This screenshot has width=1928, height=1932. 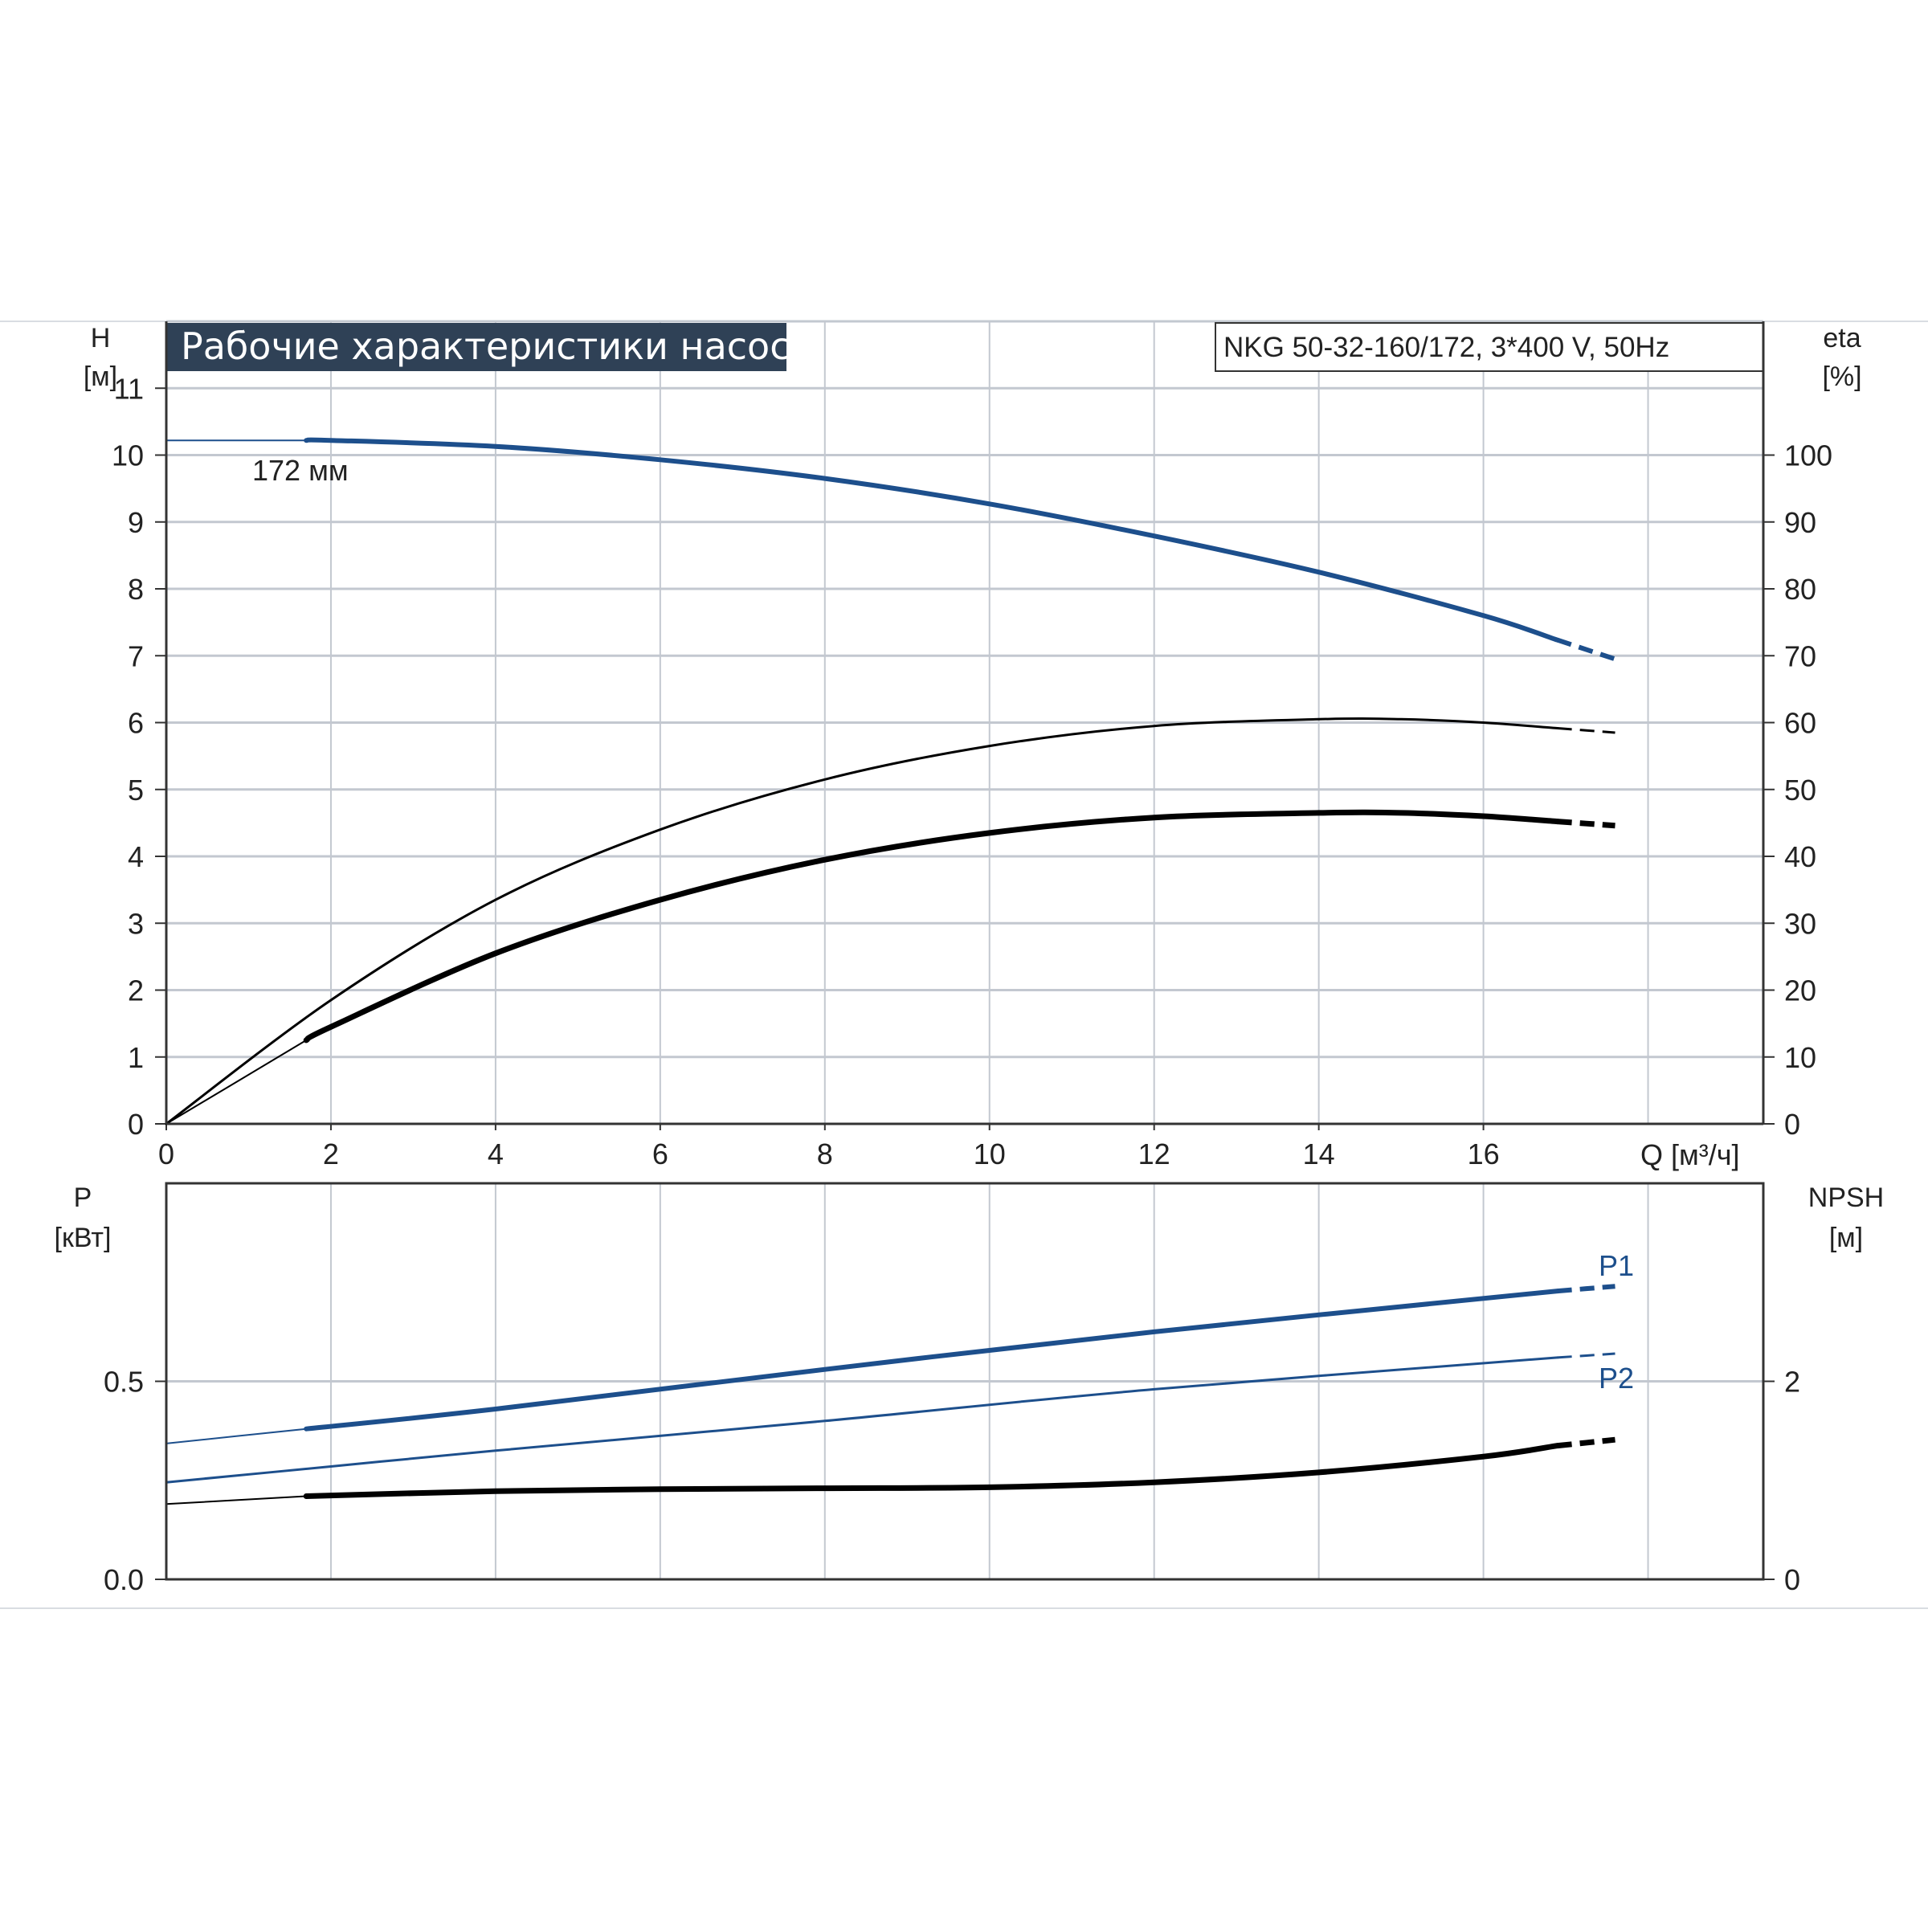 I want to click on y-right-tick-label: 10, so click(x=1800, y=1058).